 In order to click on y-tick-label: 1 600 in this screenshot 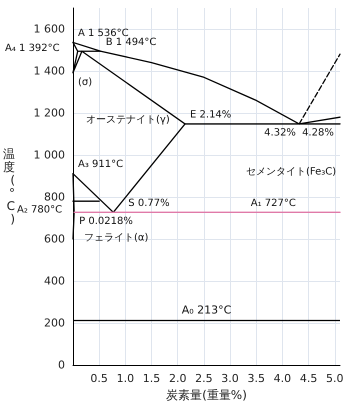, I will do `click(49, 29)`.